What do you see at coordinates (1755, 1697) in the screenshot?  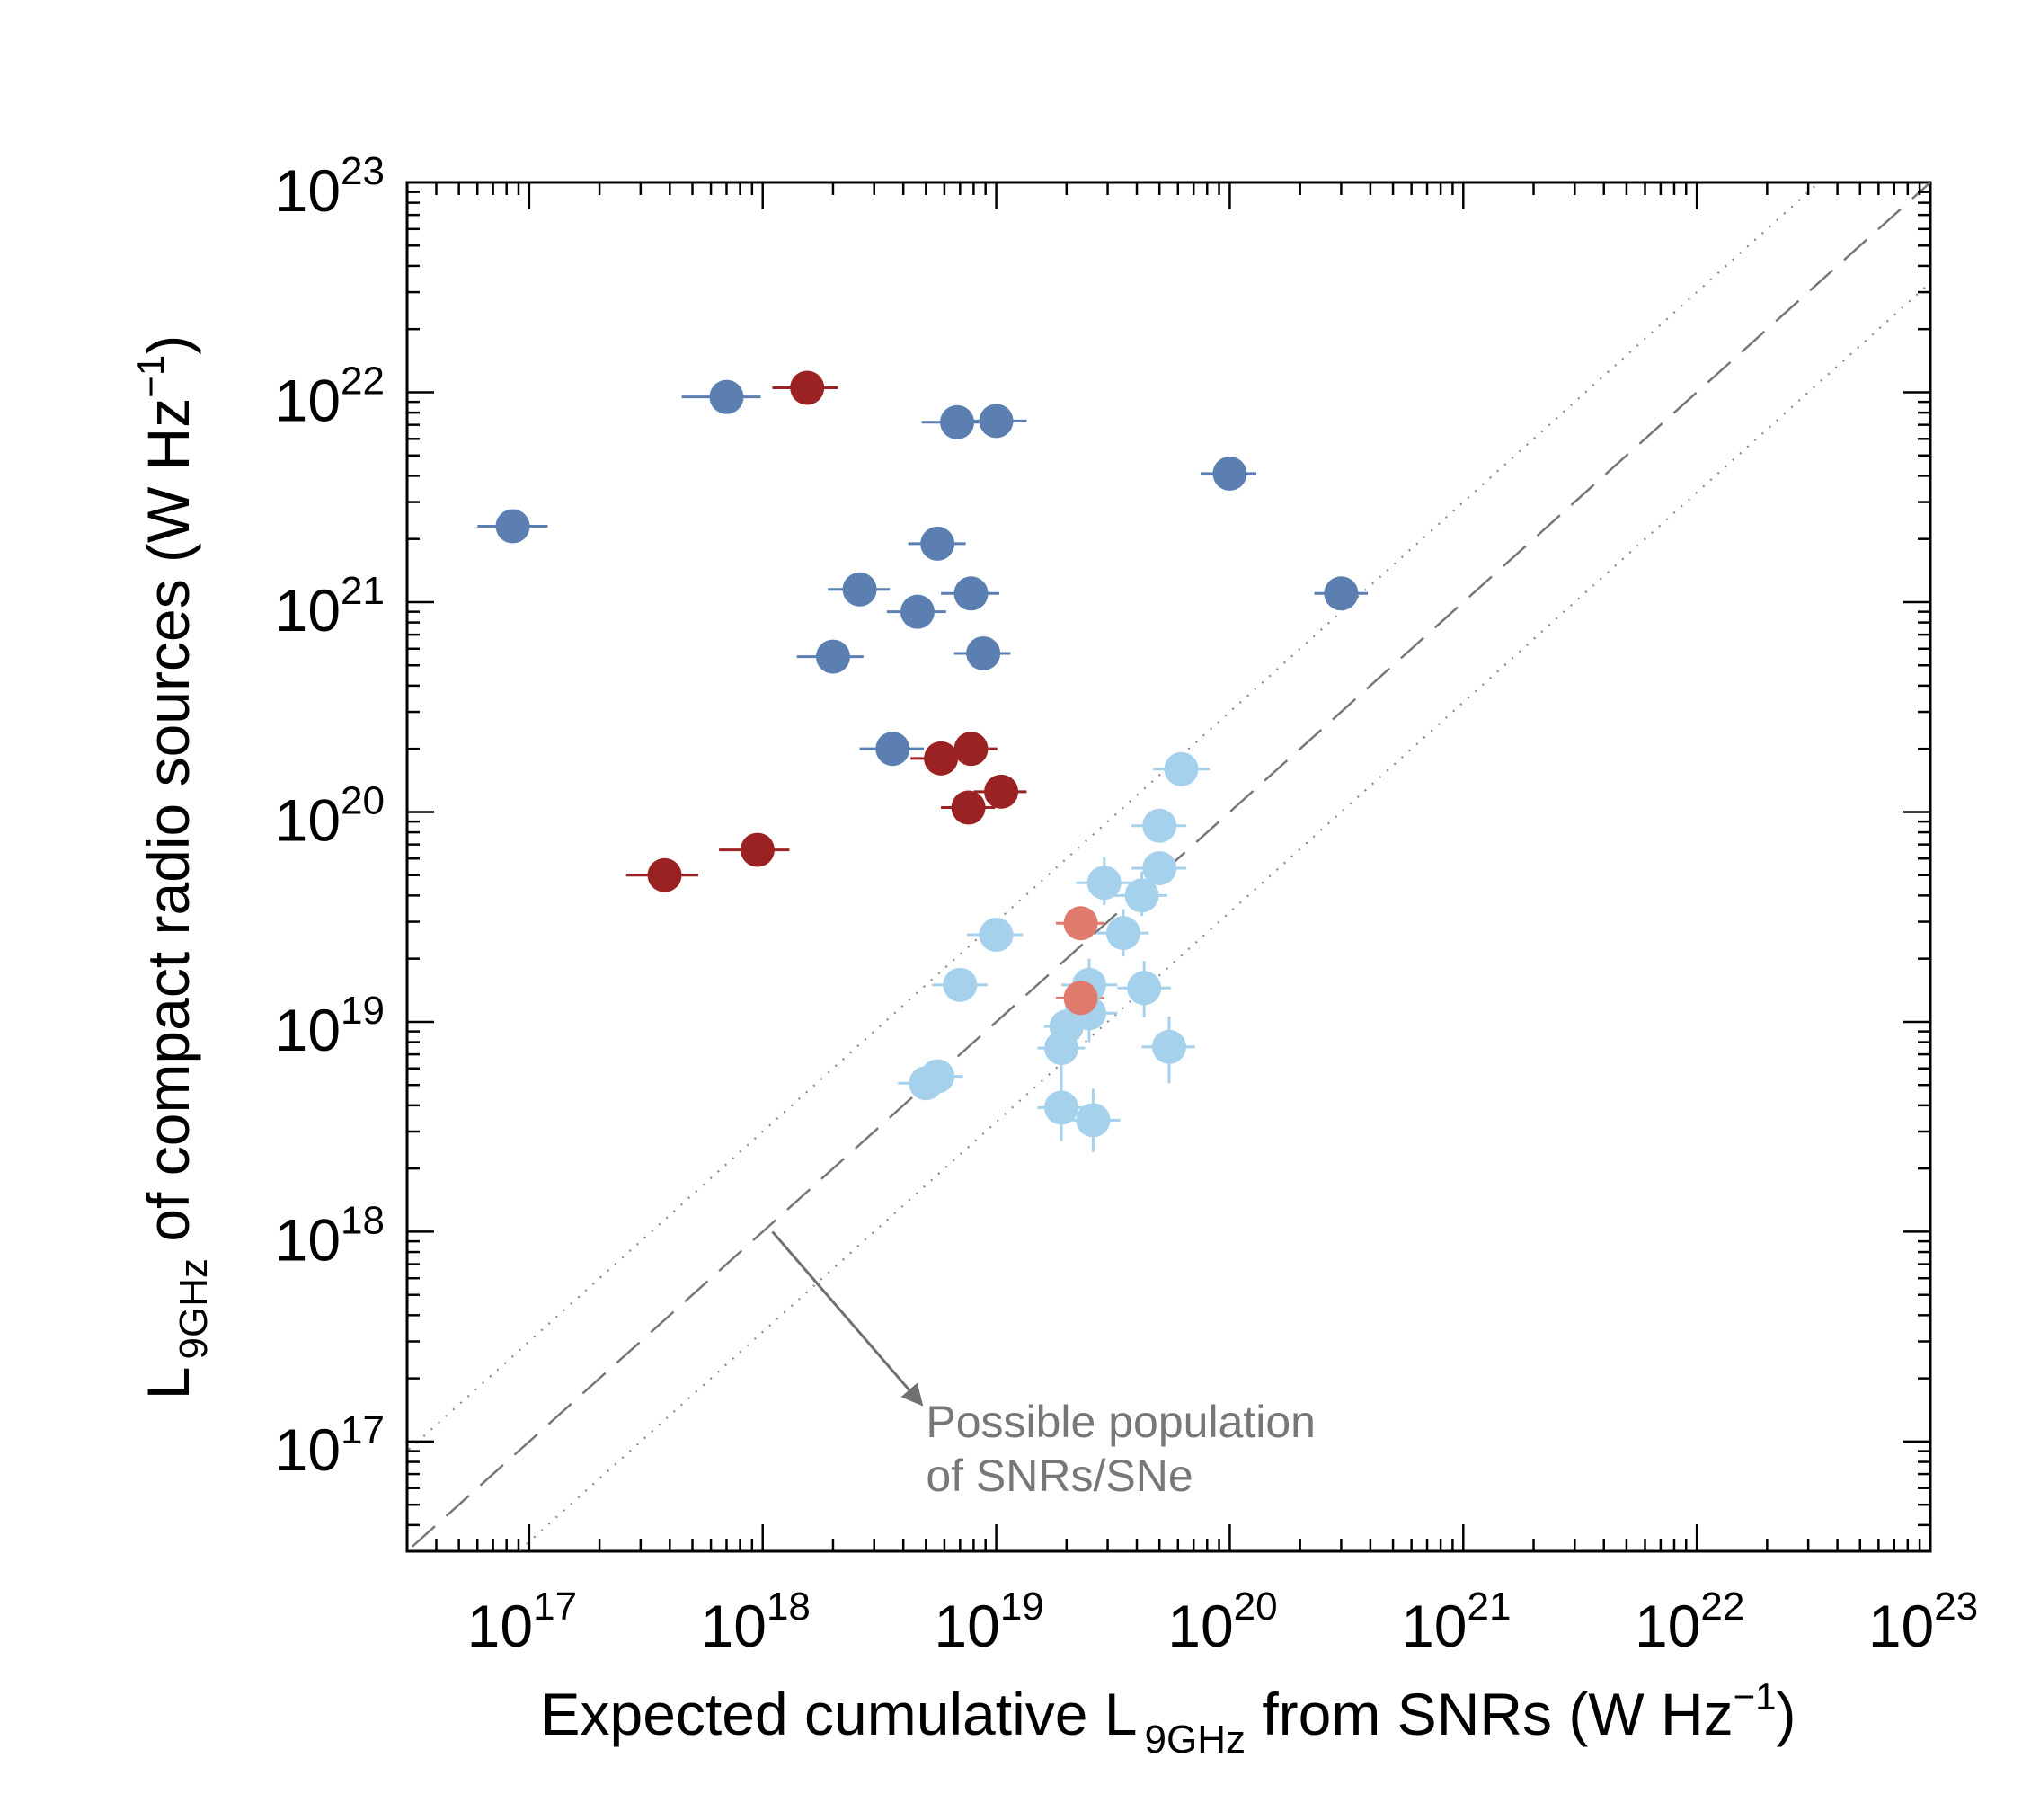 I see `x-axis-label-superscript: −1` at bounding box center [1755, 1697].